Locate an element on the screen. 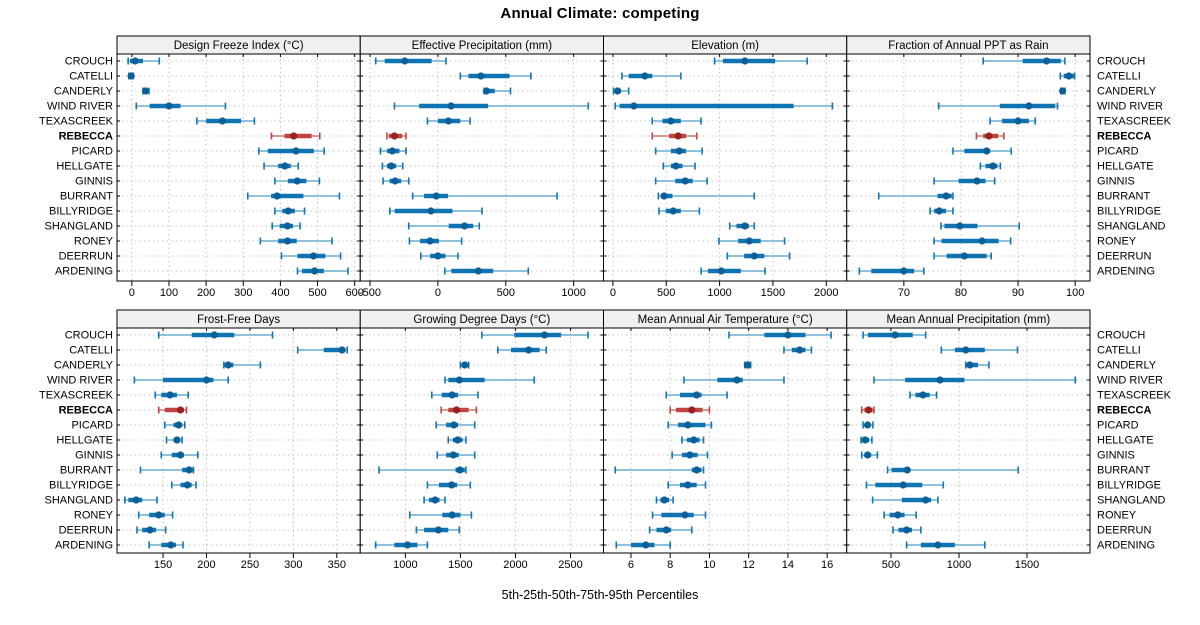 The image size is (1200, 625). site-label-left-deerrun: DEERRUN is located at coordinates (86, 257).